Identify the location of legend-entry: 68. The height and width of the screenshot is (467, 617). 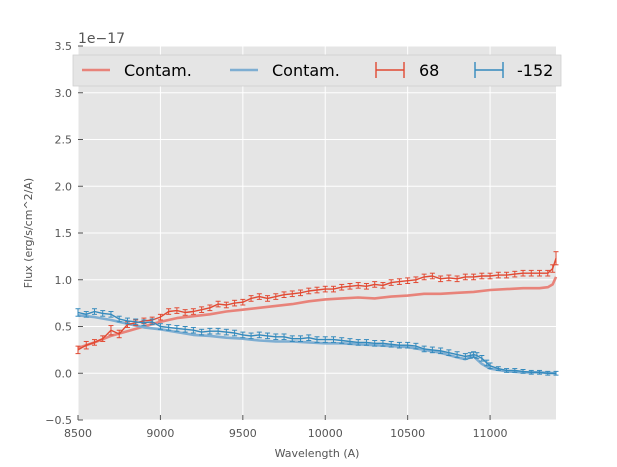
(407, 70).